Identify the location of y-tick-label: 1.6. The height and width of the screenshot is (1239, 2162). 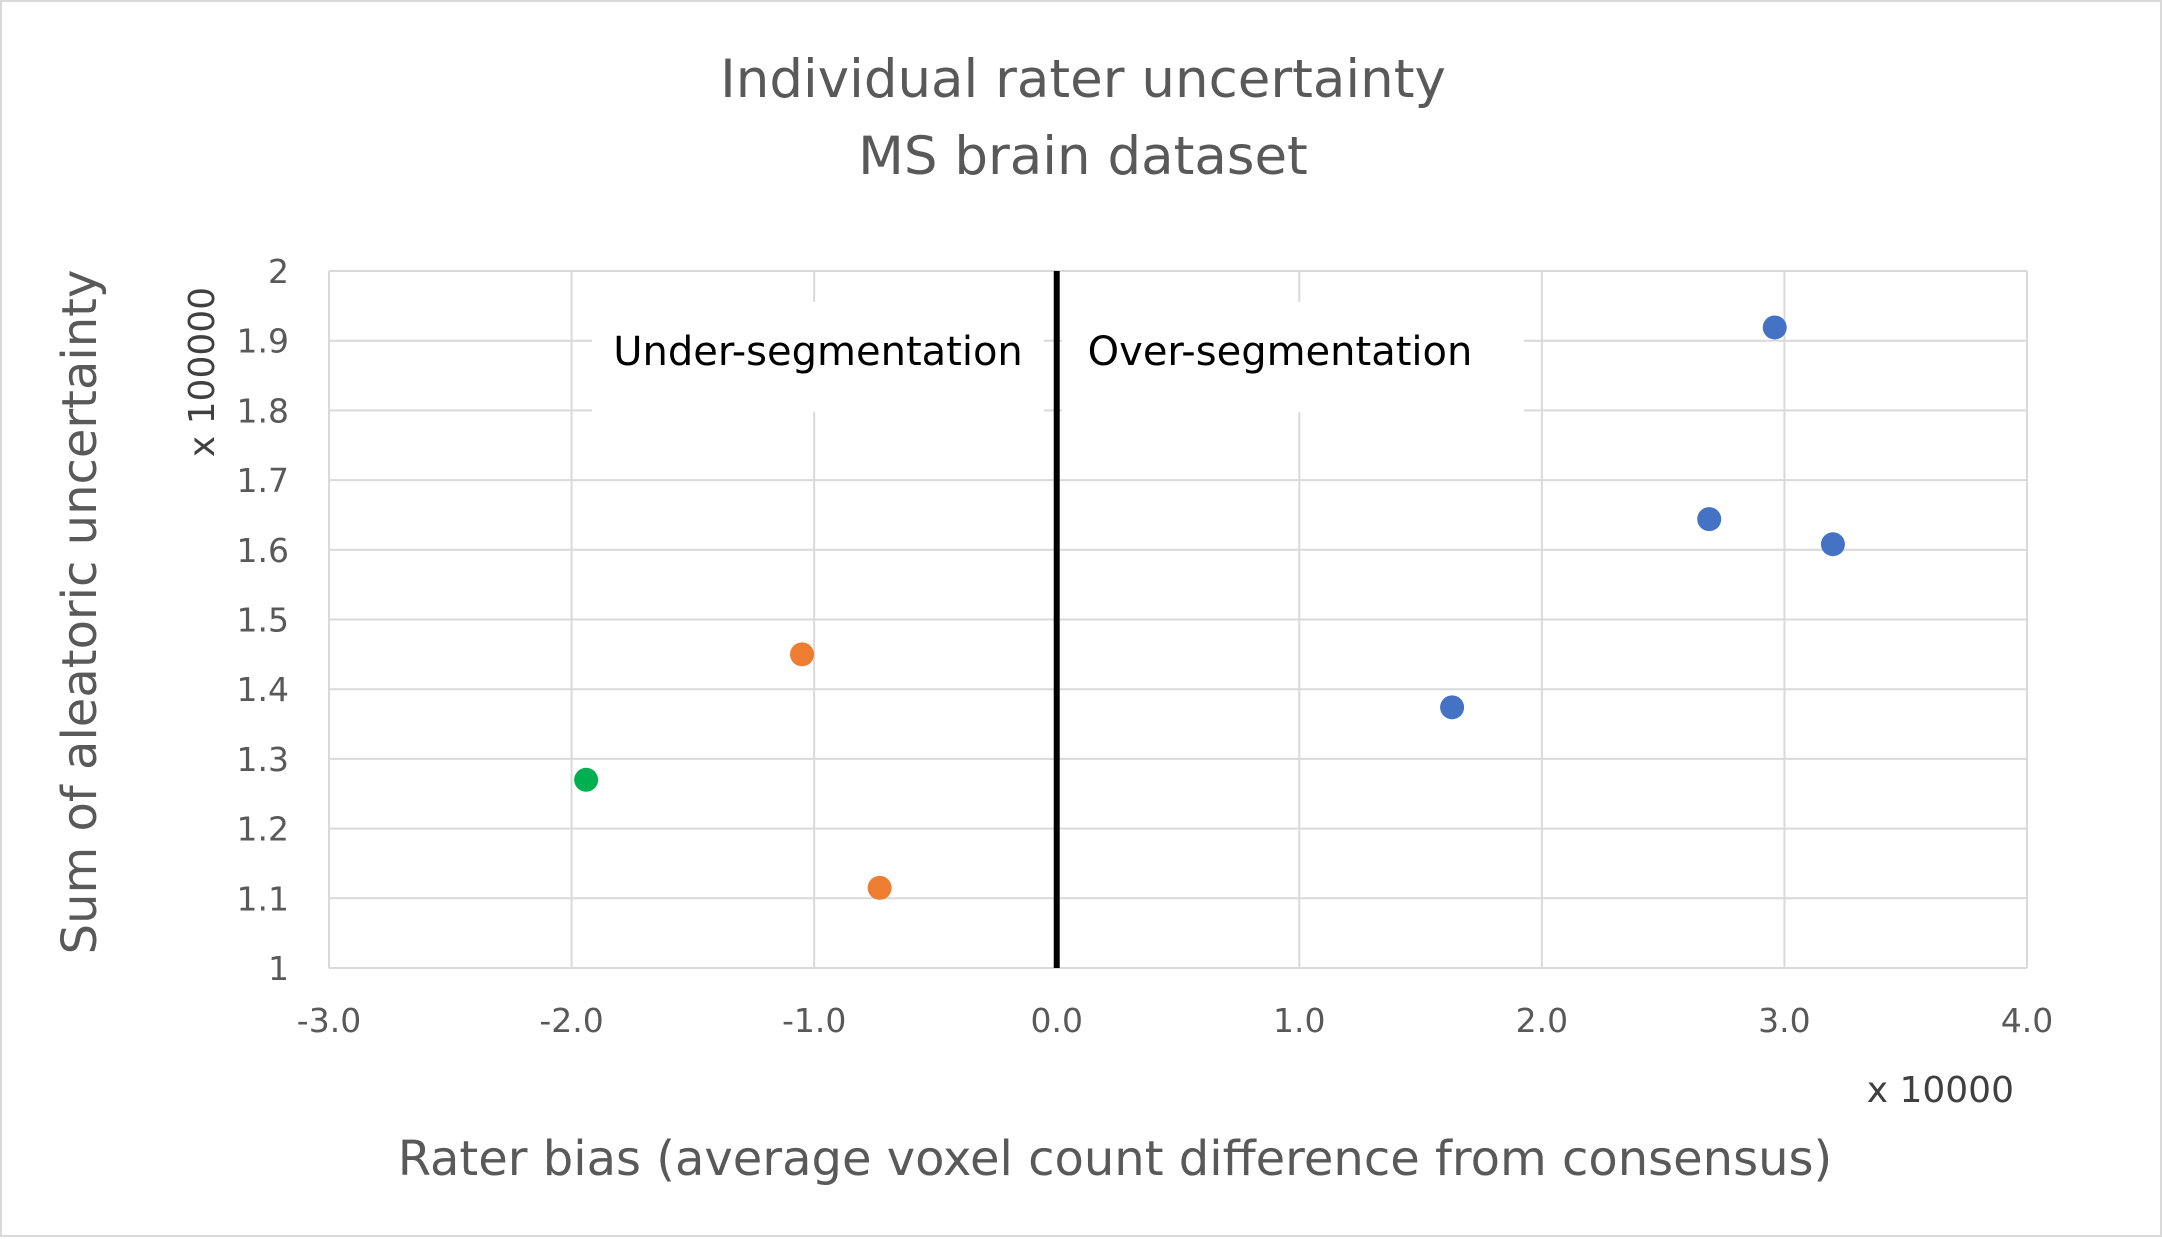
(263, 550).